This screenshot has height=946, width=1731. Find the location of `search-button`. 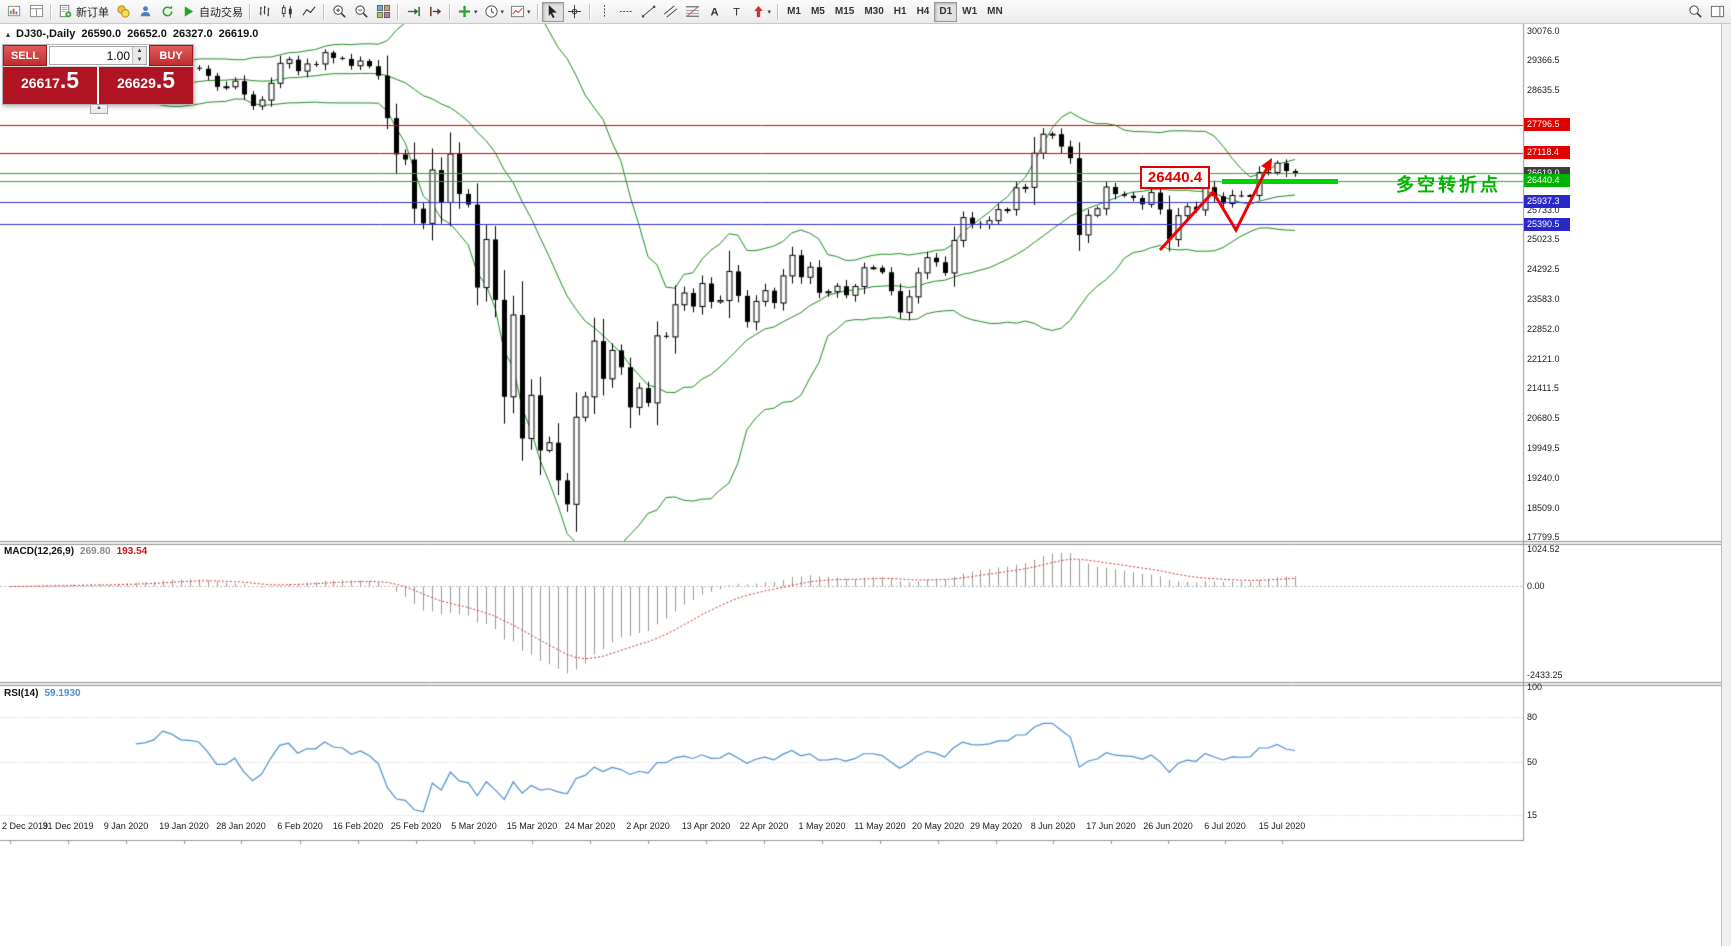

search-button is located at coordinates (1695, 11).